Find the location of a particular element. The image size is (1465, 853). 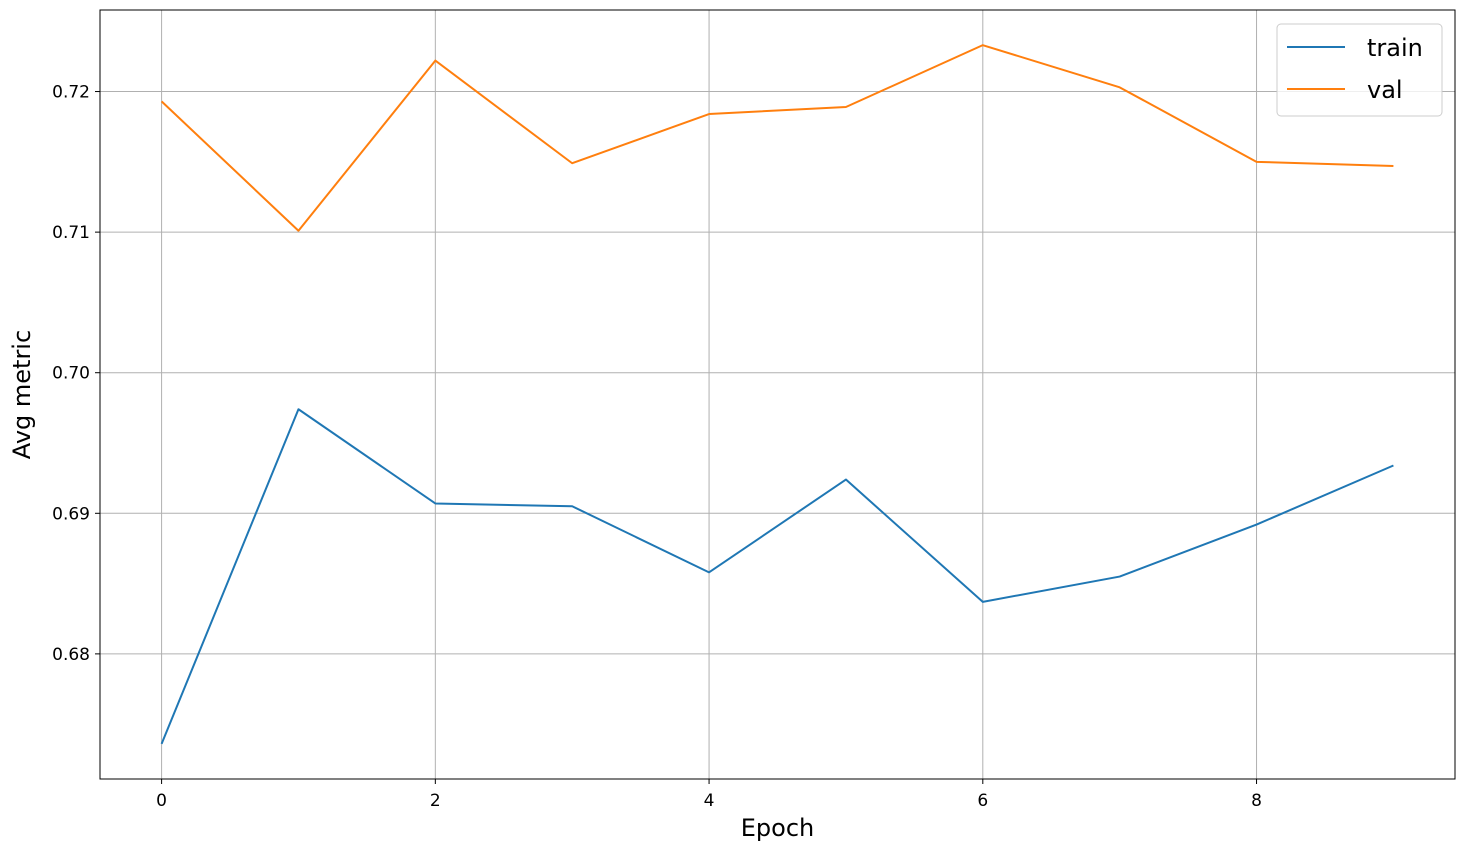

y-tick-label: 0.70 is located at coordinates (71, 374).